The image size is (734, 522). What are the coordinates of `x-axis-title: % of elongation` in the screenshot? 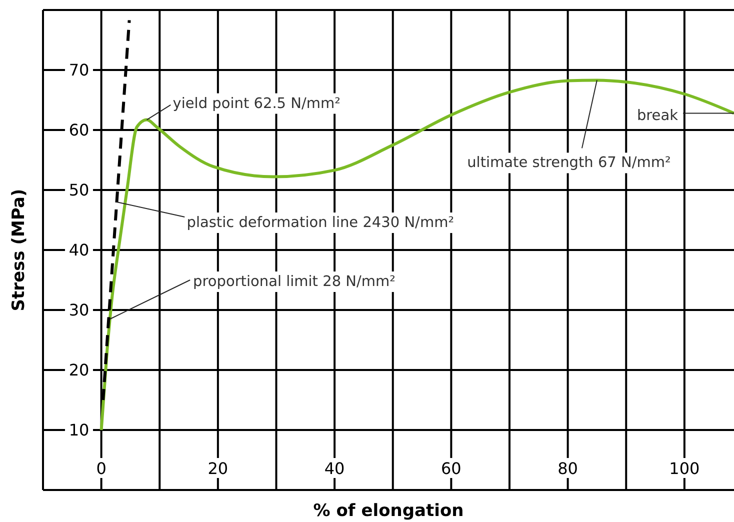 It's located at (388, 511).